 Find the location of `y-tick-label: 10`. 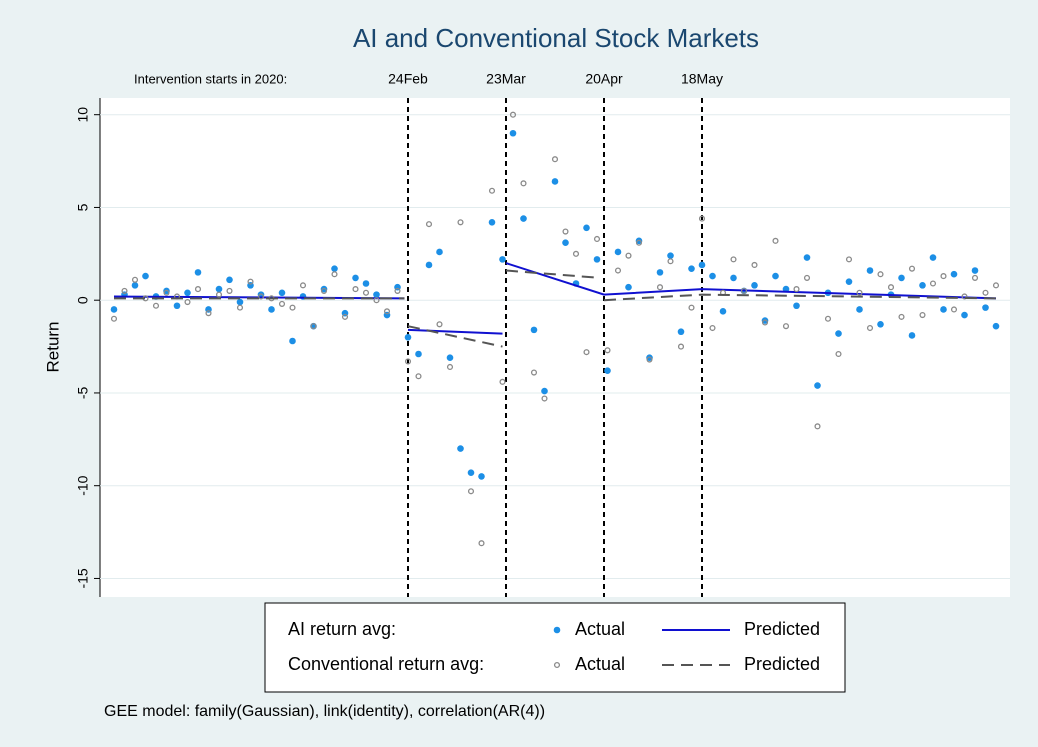

y-tick-label: 10 is located at coordinates (83, 115).